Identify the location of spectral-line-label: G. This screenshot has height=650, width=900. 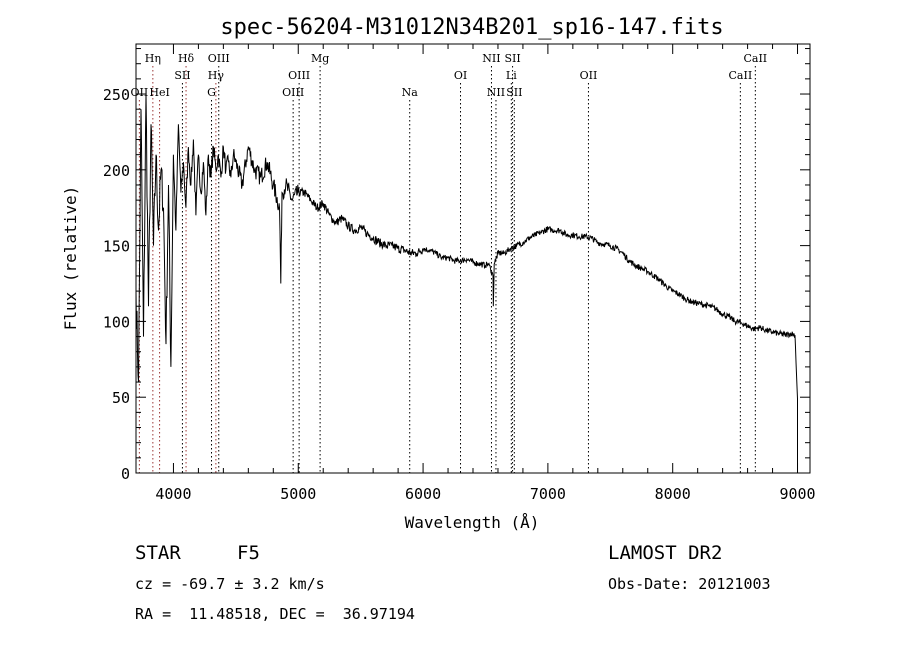
(211, 92).